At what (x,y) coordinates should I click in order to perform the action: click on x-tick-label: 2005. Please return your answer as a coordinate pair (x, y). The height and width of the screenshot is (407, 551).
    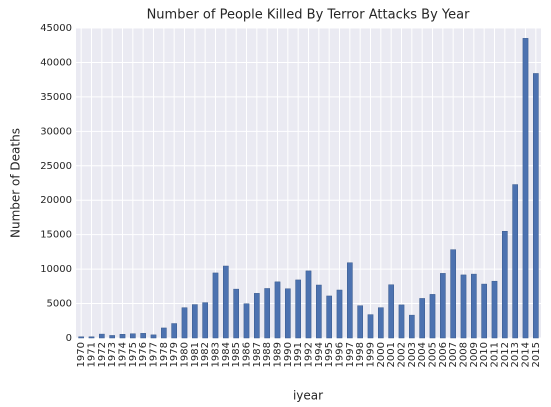
    Looking at the image, I should click on (433, 354).